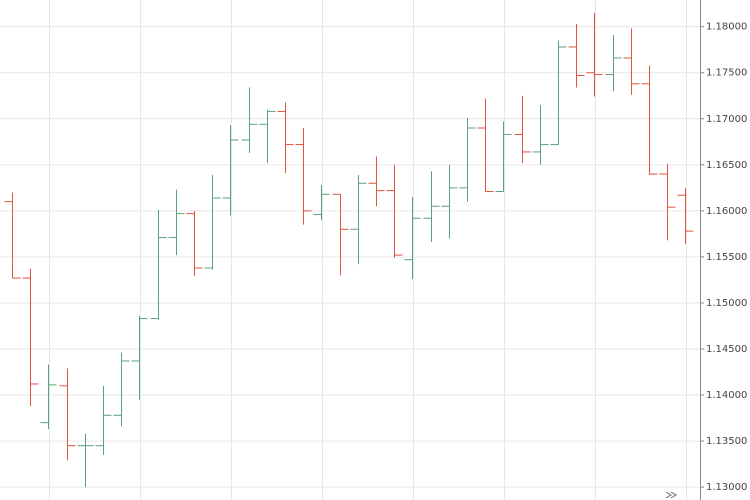 The height and width of the screenshot is (500, 750). What do you see at coordinates (726, 165) in the screenshot?
I see `y-tick-label: 1.16500` at bounding box center [726, 165].